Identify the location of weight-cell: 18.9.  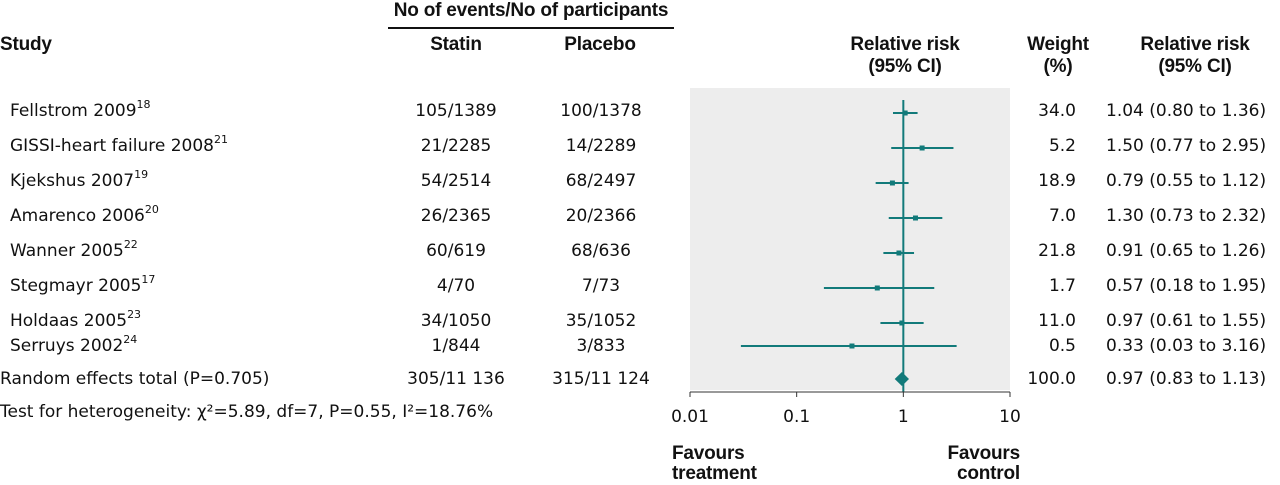
(1057, 181).